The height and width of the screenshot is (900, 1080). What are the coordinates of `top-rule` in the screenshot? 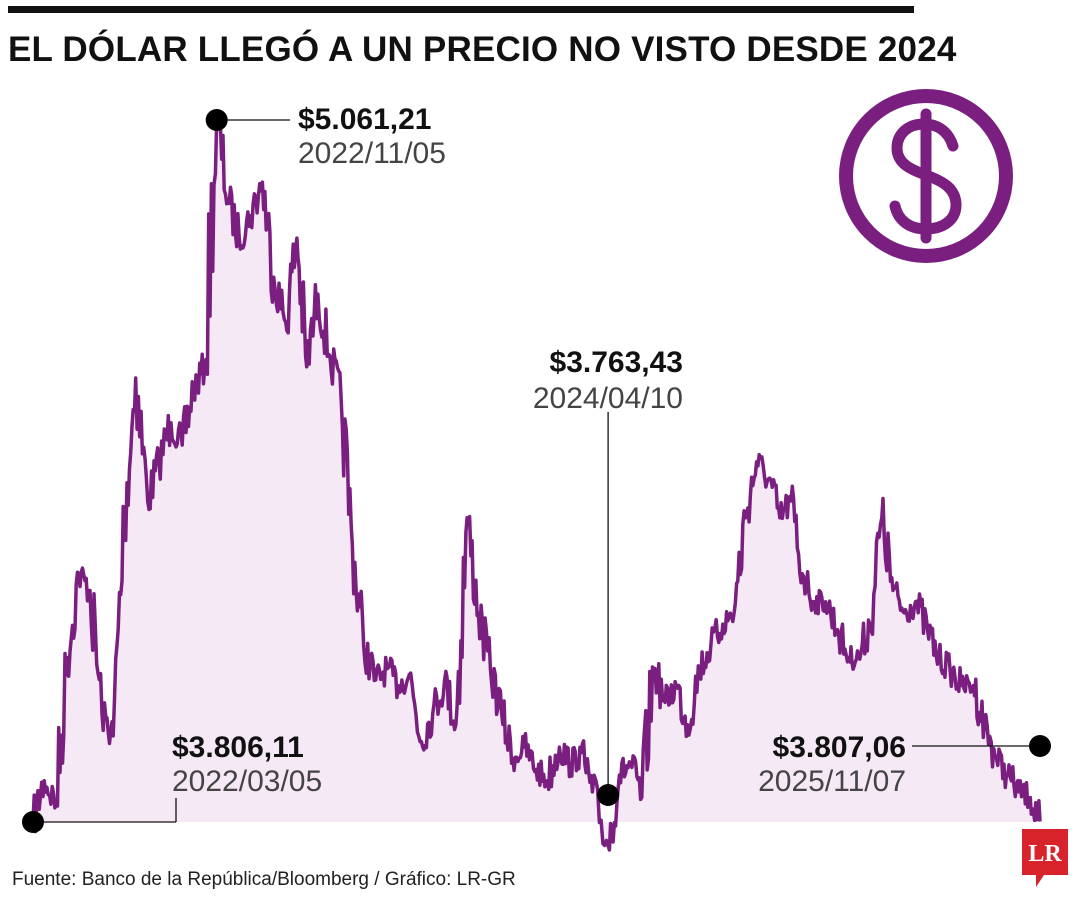 It's located at (461, 9).